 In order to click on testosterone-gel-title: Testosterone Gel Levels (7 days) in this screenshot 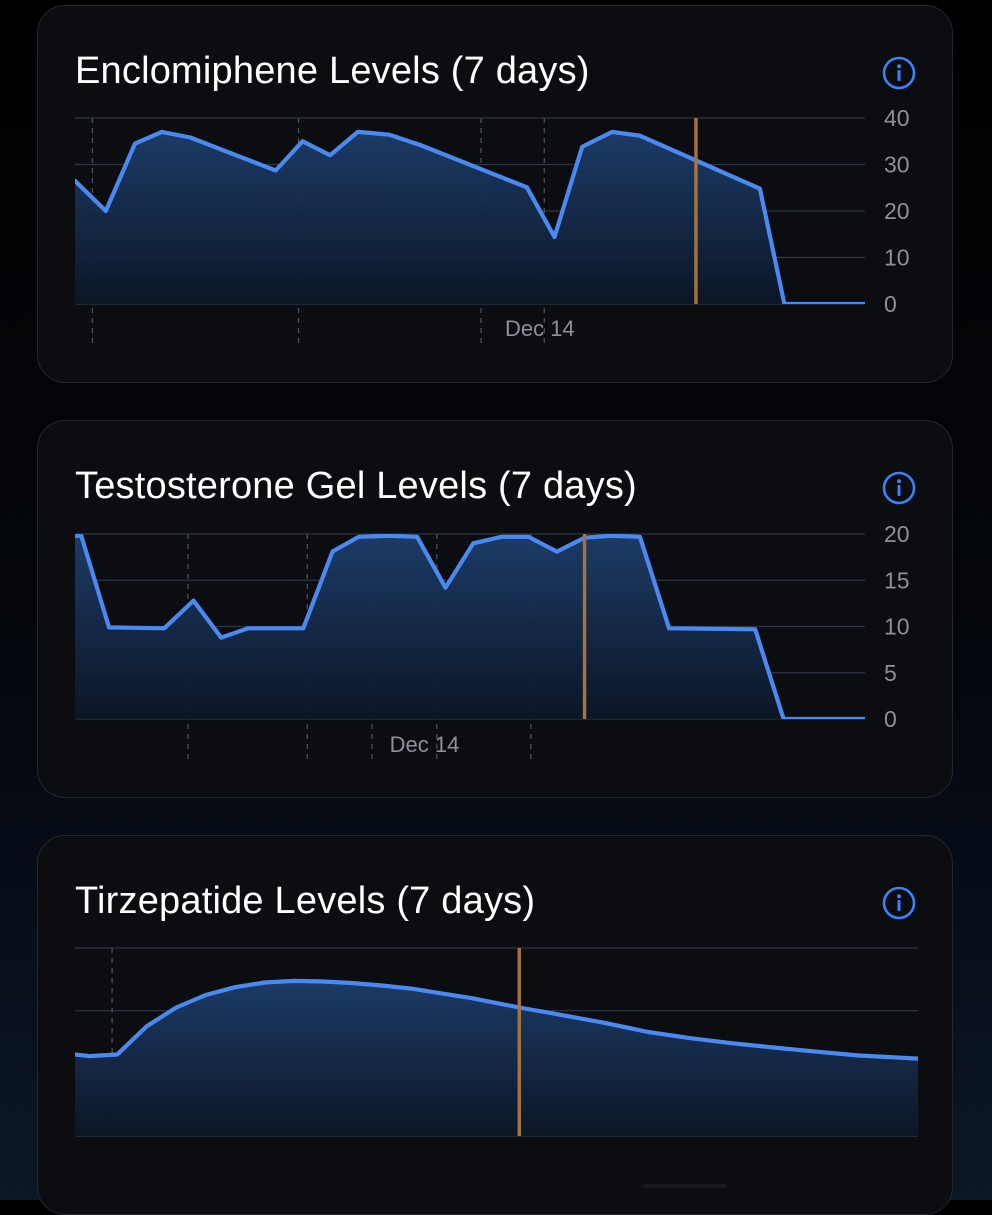, I will do `click(356, 486)`.